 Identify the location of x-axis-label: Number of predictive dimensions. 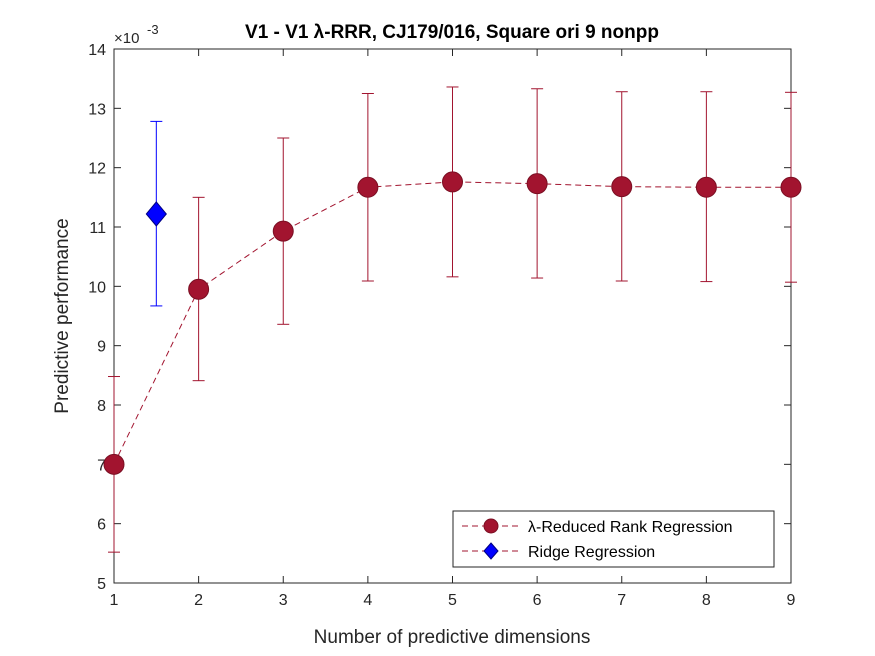
(452, 637).